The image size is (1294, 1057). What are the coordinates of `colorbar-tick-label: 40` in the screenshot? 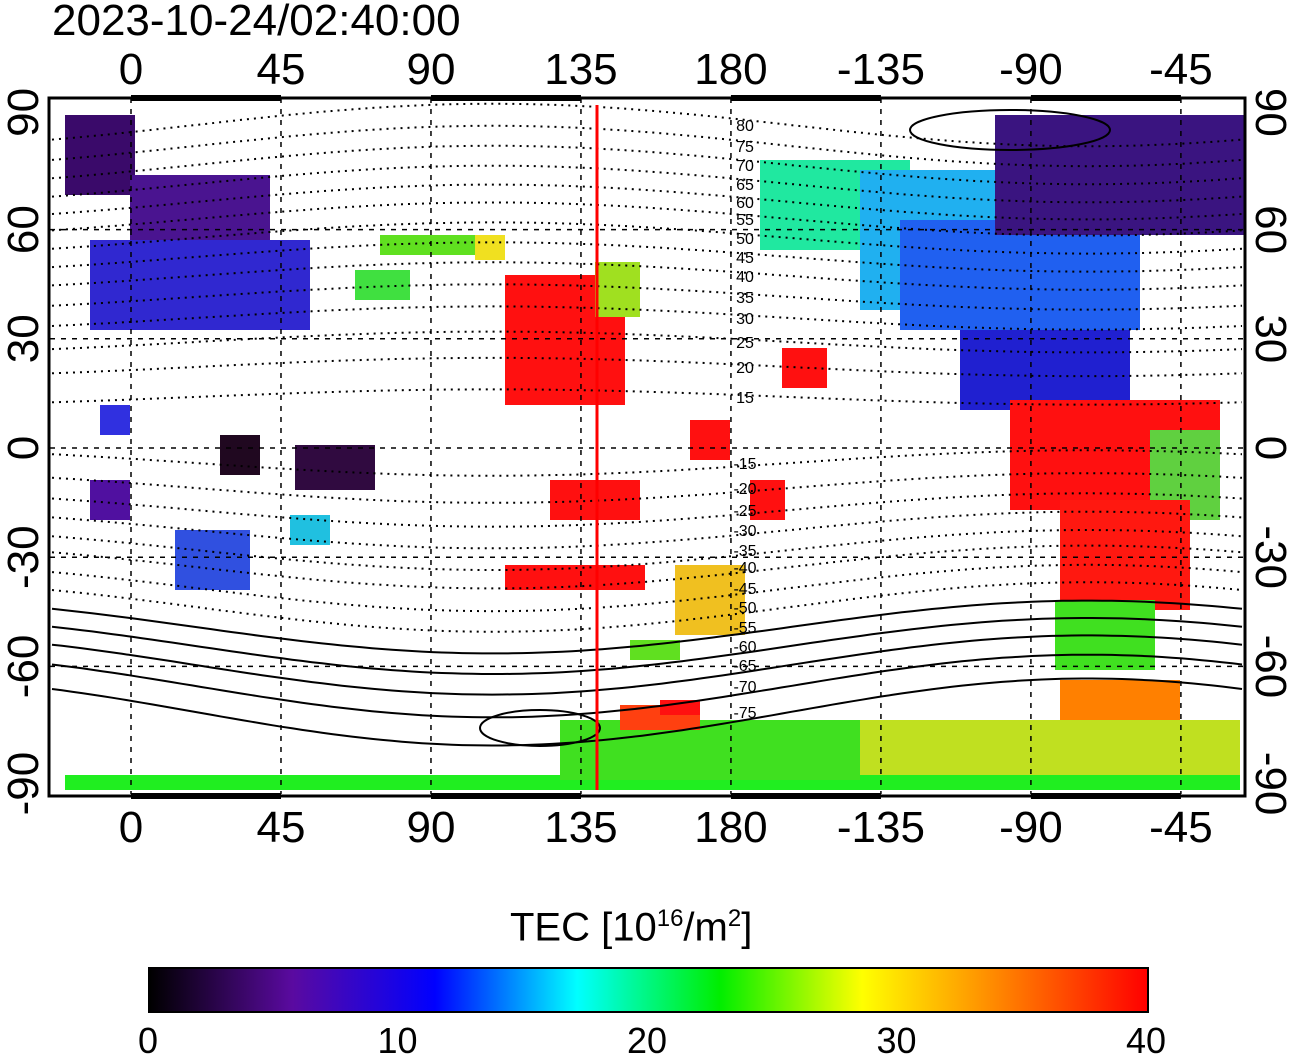 It's located at (1146, 1038).